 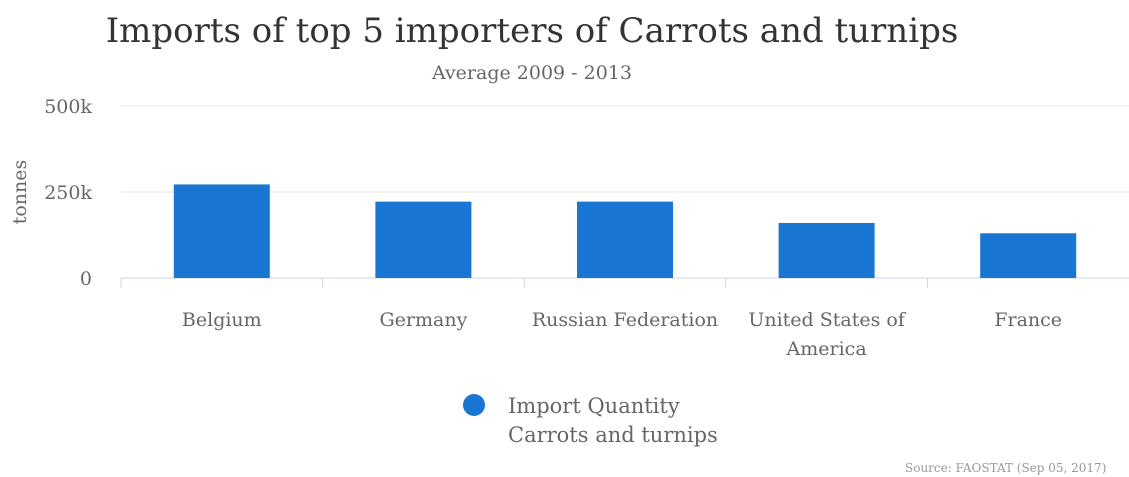 I want to click on credits: Source: FAOSTAT (Sep 05, 2017), so click(x=1005, y=468).